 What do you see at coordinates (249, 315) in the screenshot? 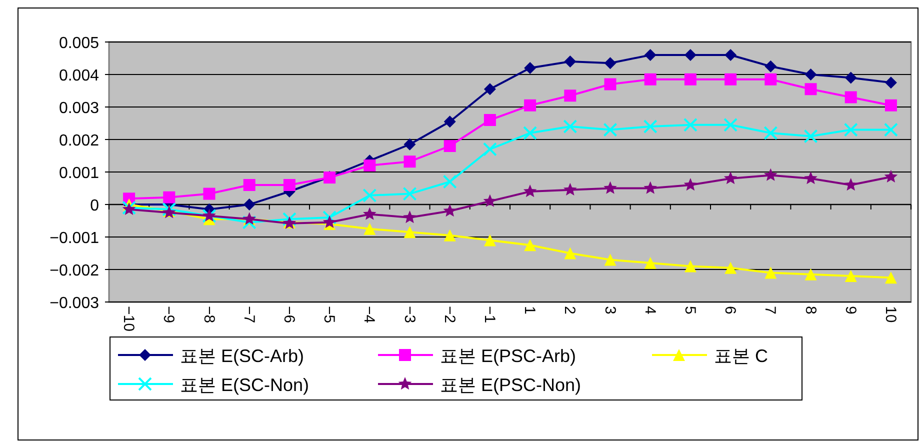
I see `x-tick-label: −7` at bounding box center [249, 315].